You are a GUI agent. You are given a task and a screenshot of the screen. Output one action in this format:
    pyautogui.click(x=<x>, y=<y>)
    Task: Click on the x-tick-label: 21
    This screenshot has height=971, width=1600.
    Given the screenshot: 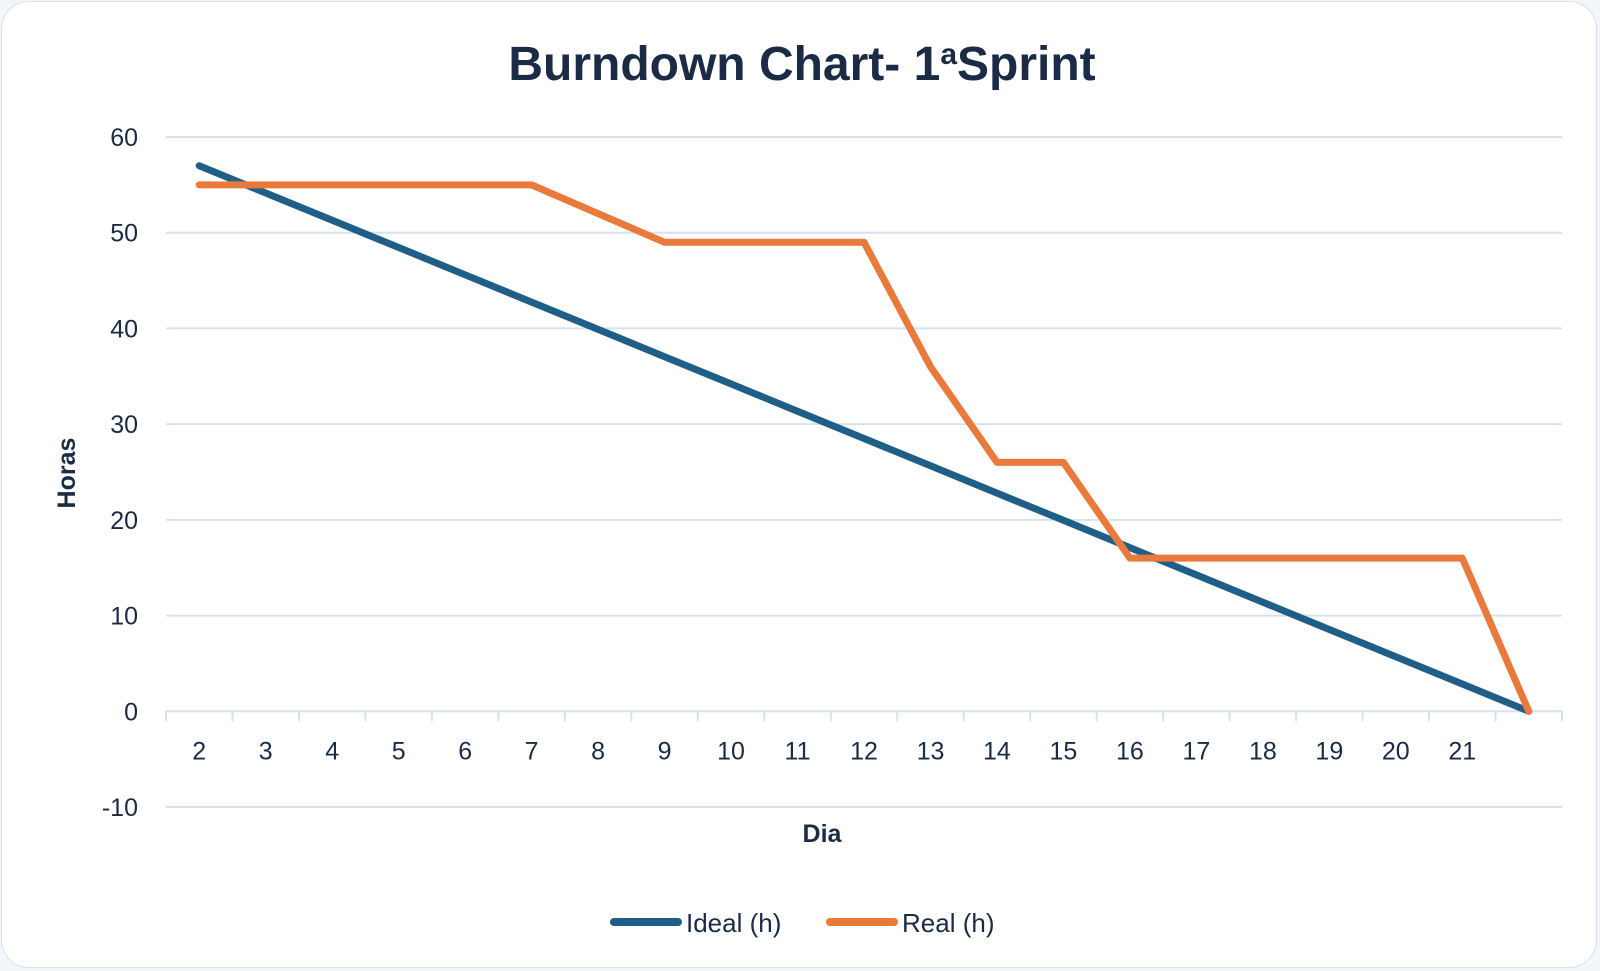 What is the action you would take?
    pyautogui.click(x=1462, y=751)
    